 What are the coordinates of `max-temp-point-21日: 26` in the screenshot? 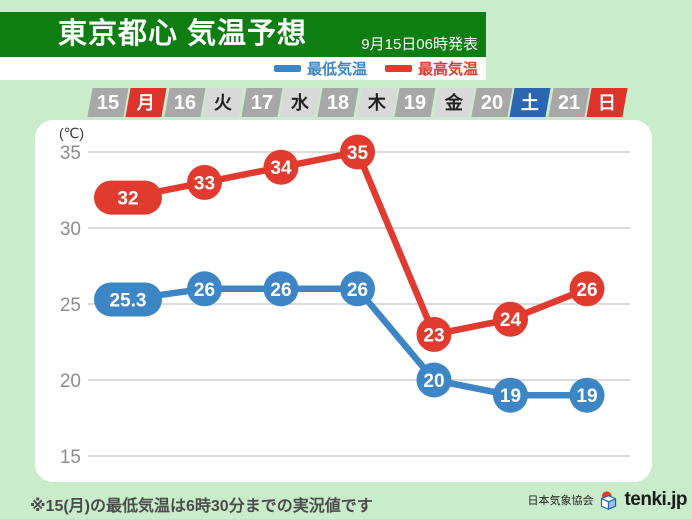 It's located at (587, 289).